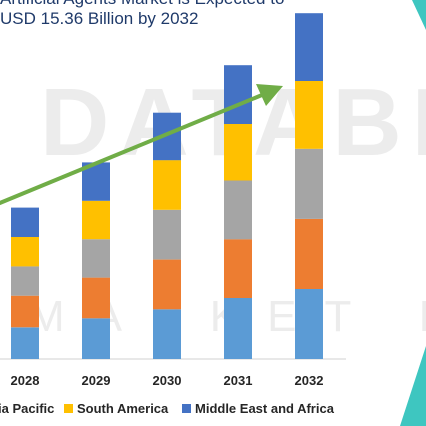 Image resolution: width=426 pixels, height=426 pixels. What do you see at coordinates (413, 386) in the screenshot?
I see `accent-corner-bottom` at bounding box center [413, 386].